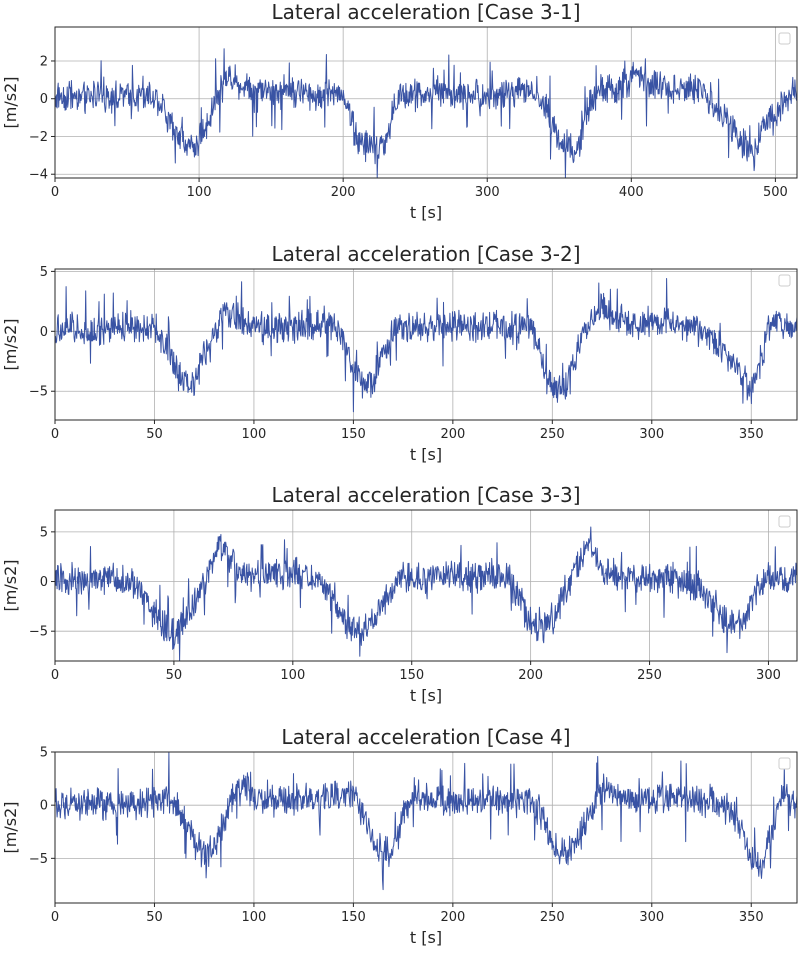 Image resolution: width=800 pixels, height=954 pixels. Describe the element at coordinates (425, 254) in the screenshot. I see `chart-title: Lateral acceleration [Case 3-2]` at that location.